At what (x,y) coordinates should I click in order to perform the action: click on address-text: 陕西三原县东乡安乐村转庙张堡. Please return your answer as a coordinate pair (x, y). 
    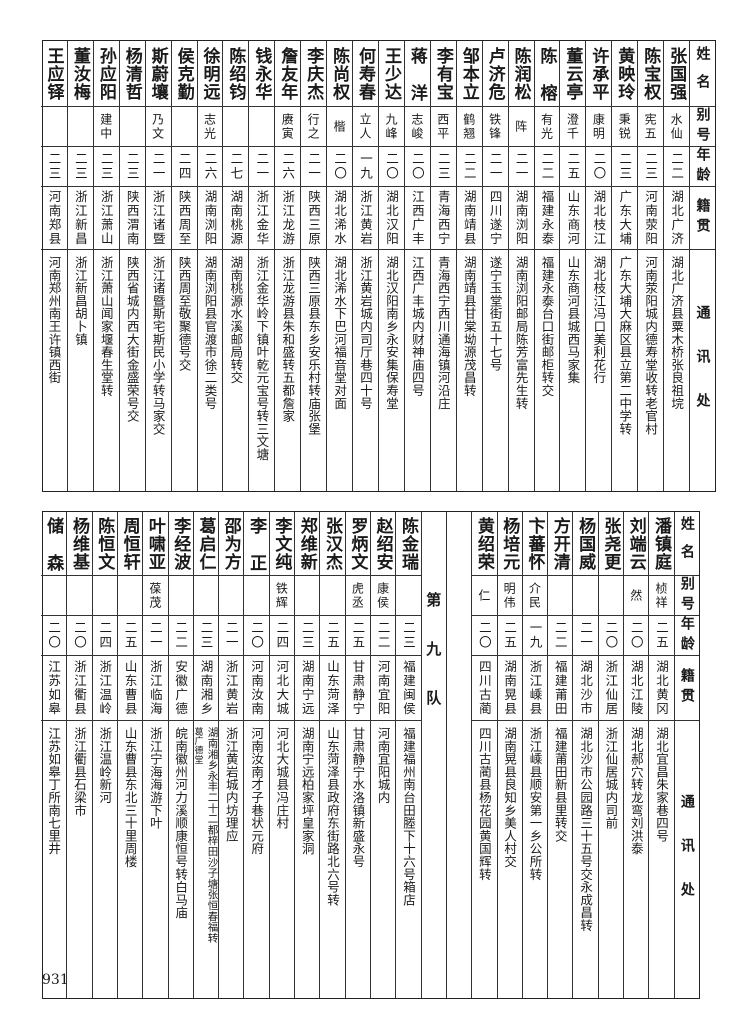
    Looking at the image, I should click on (314, 346).